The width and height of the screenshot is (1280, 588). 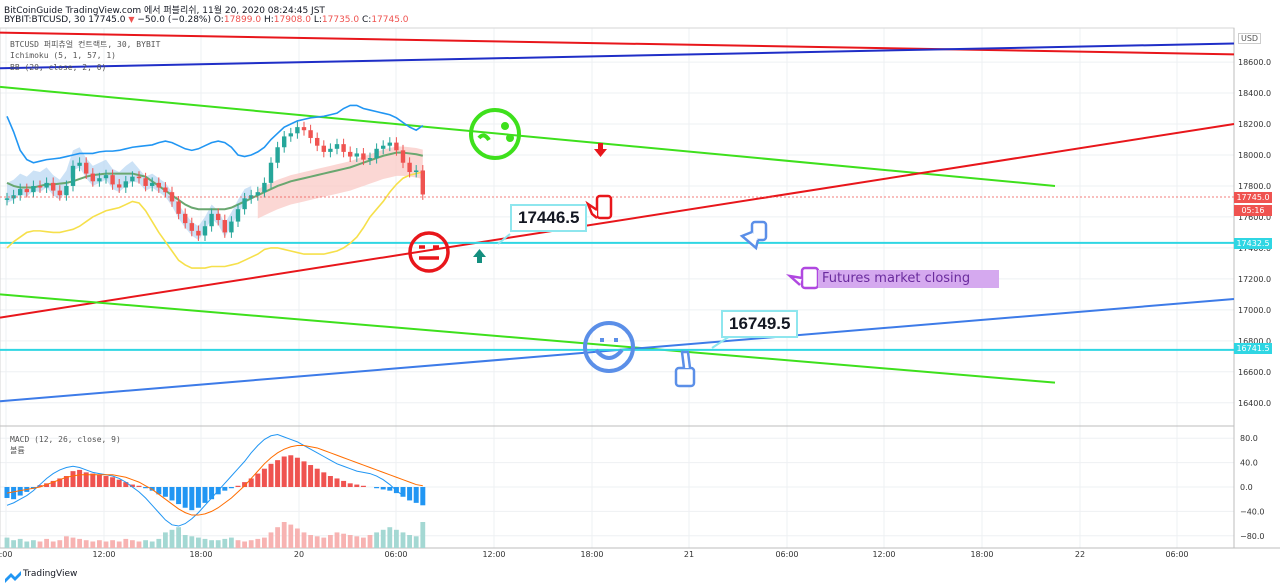 What do you see at coordinates (107, 20) in the screenshot?
I see `last-price: 17745.0` at bounding box center [107, 20].